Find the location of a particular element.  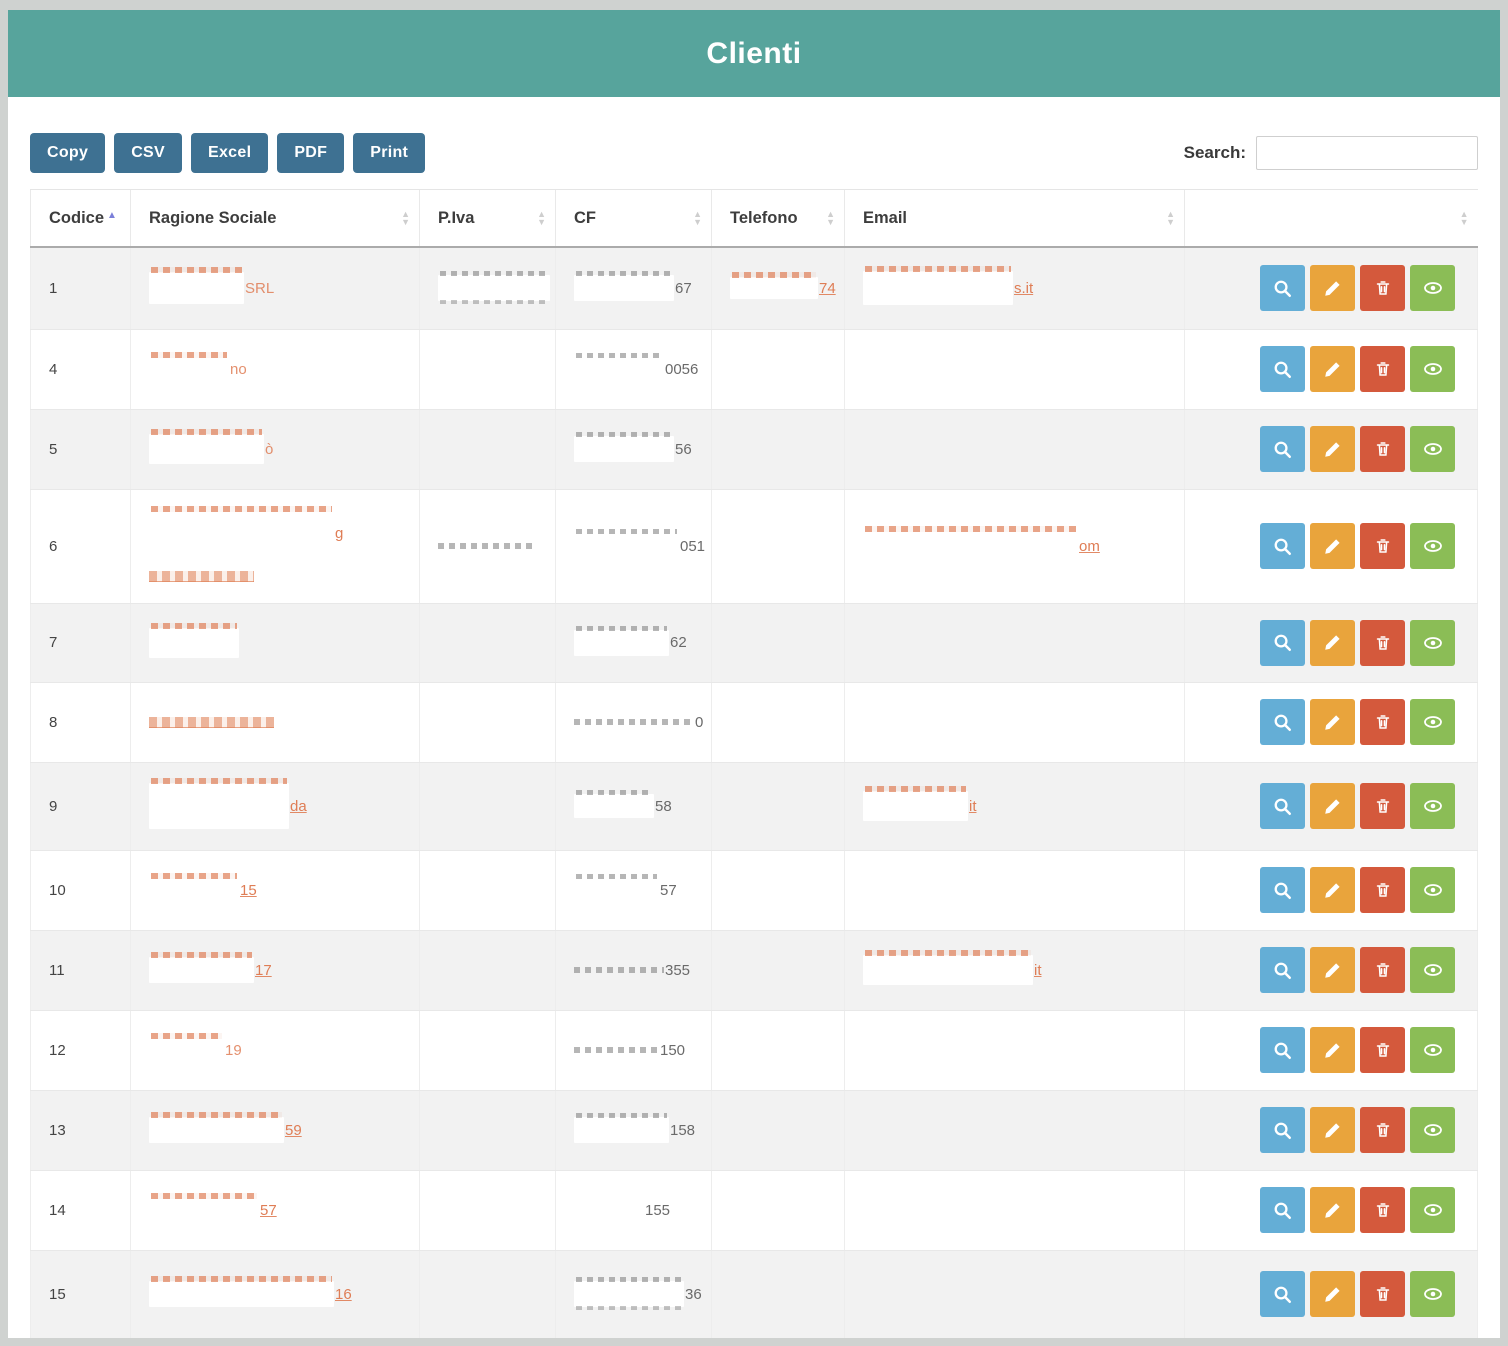

cell-telefono is located at coordinates (778, 970).